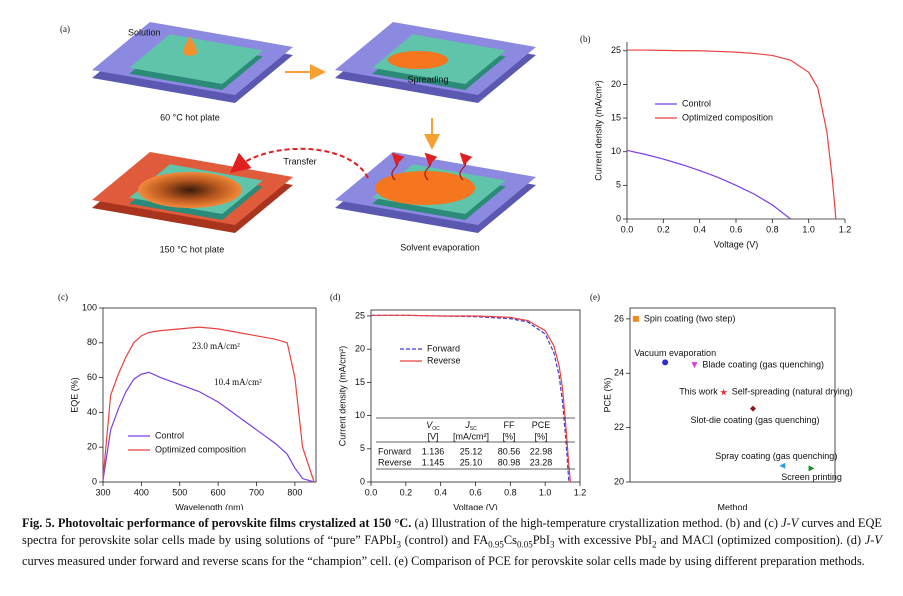 The height and width of the screenshot is (596, 903). I want to click on x-tick-label: 0.0, so click(371, 492).